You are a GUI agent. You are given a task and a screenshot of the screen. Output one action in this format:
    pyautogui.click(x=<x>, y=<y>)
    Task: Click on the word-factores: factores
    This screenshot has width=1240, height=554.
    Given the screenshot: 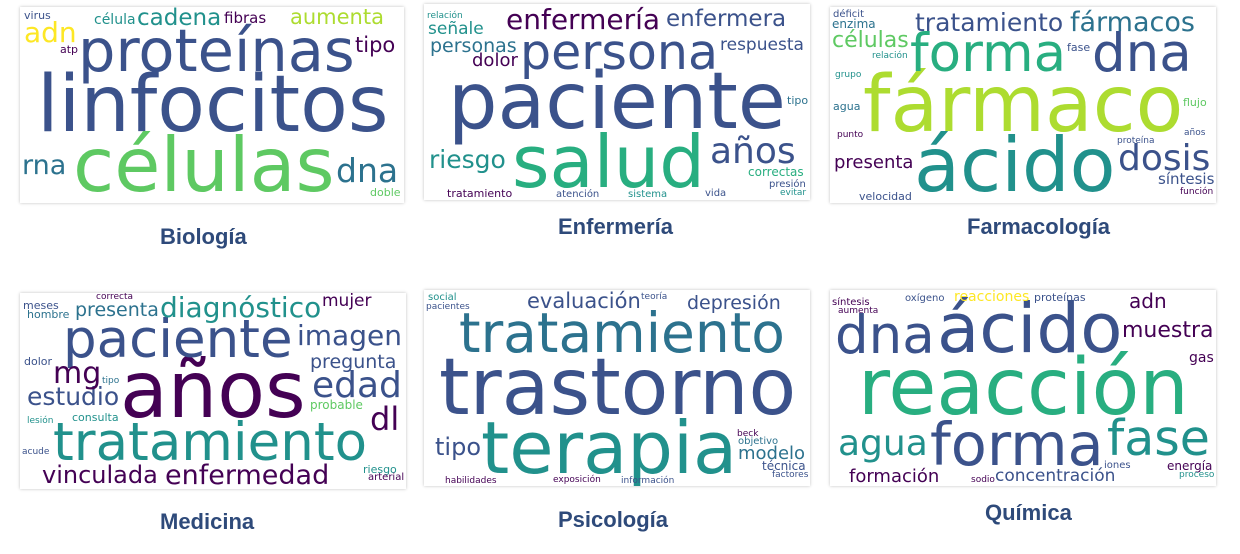 What is the action you would take?
    pyautogui.click(x=790, y=475)
    